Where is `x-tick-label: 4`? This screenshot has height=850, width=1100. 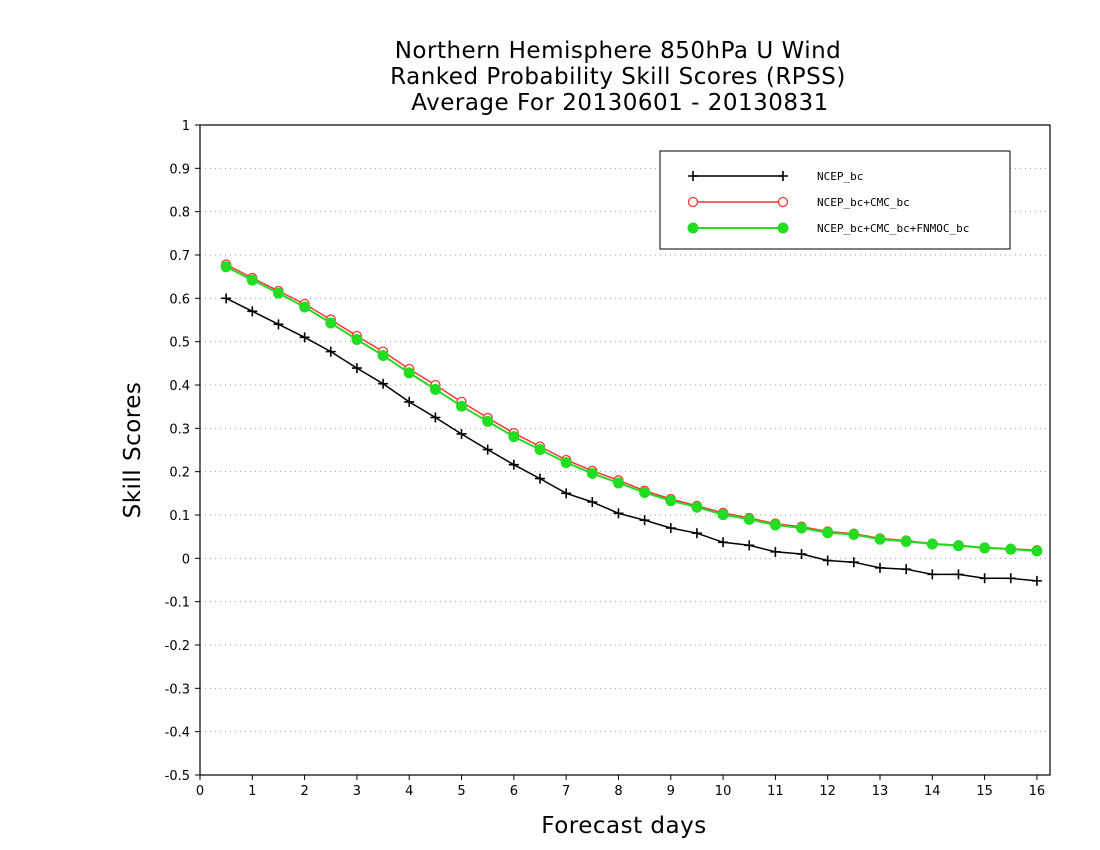
x-tick-label: 4 is located at coordinates (409, 791).